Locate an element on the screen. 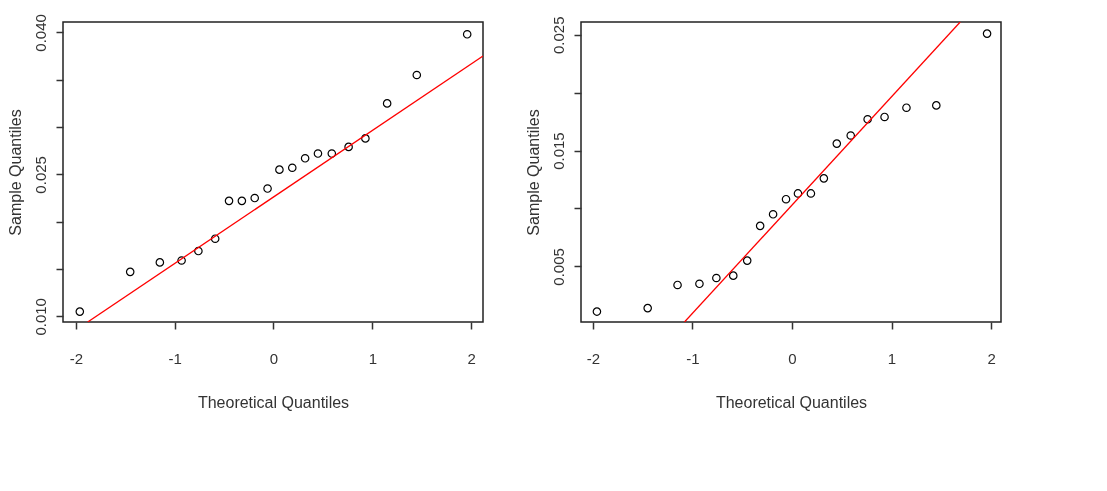 The width and height of the screenshot is (1107, 491). y-tick-label: 0.010 is located at coordinates (40, 317).